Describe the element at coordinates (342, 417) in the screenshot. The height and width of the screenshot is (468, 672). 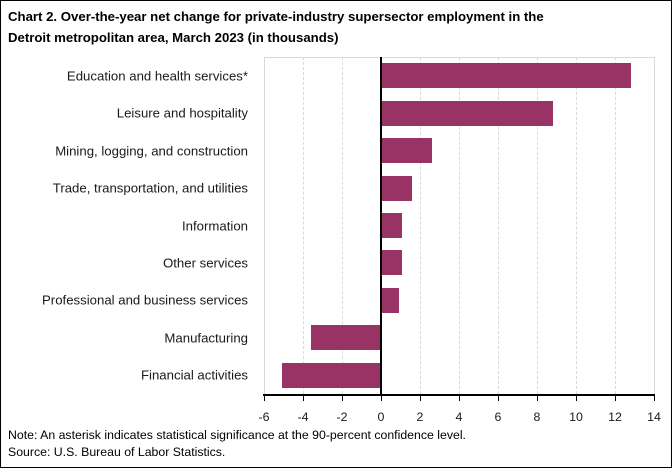
I see `x-tick-label: -2` at that location.